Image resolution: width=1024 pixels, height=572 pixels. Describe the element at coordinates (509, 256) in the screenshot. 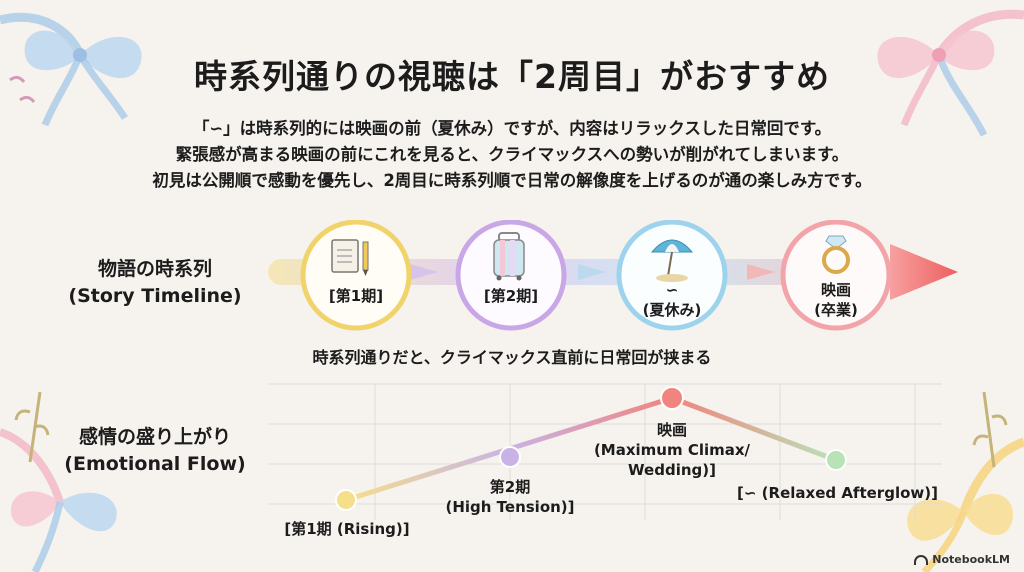

I see `suitcase-icon` at that location.